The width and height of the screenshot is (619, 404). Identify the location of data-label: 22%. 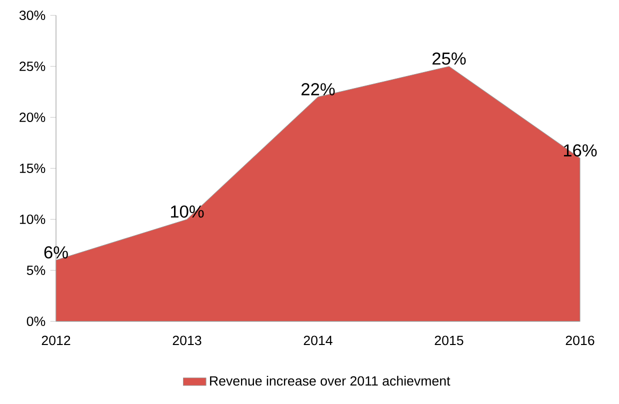
(318, 89).